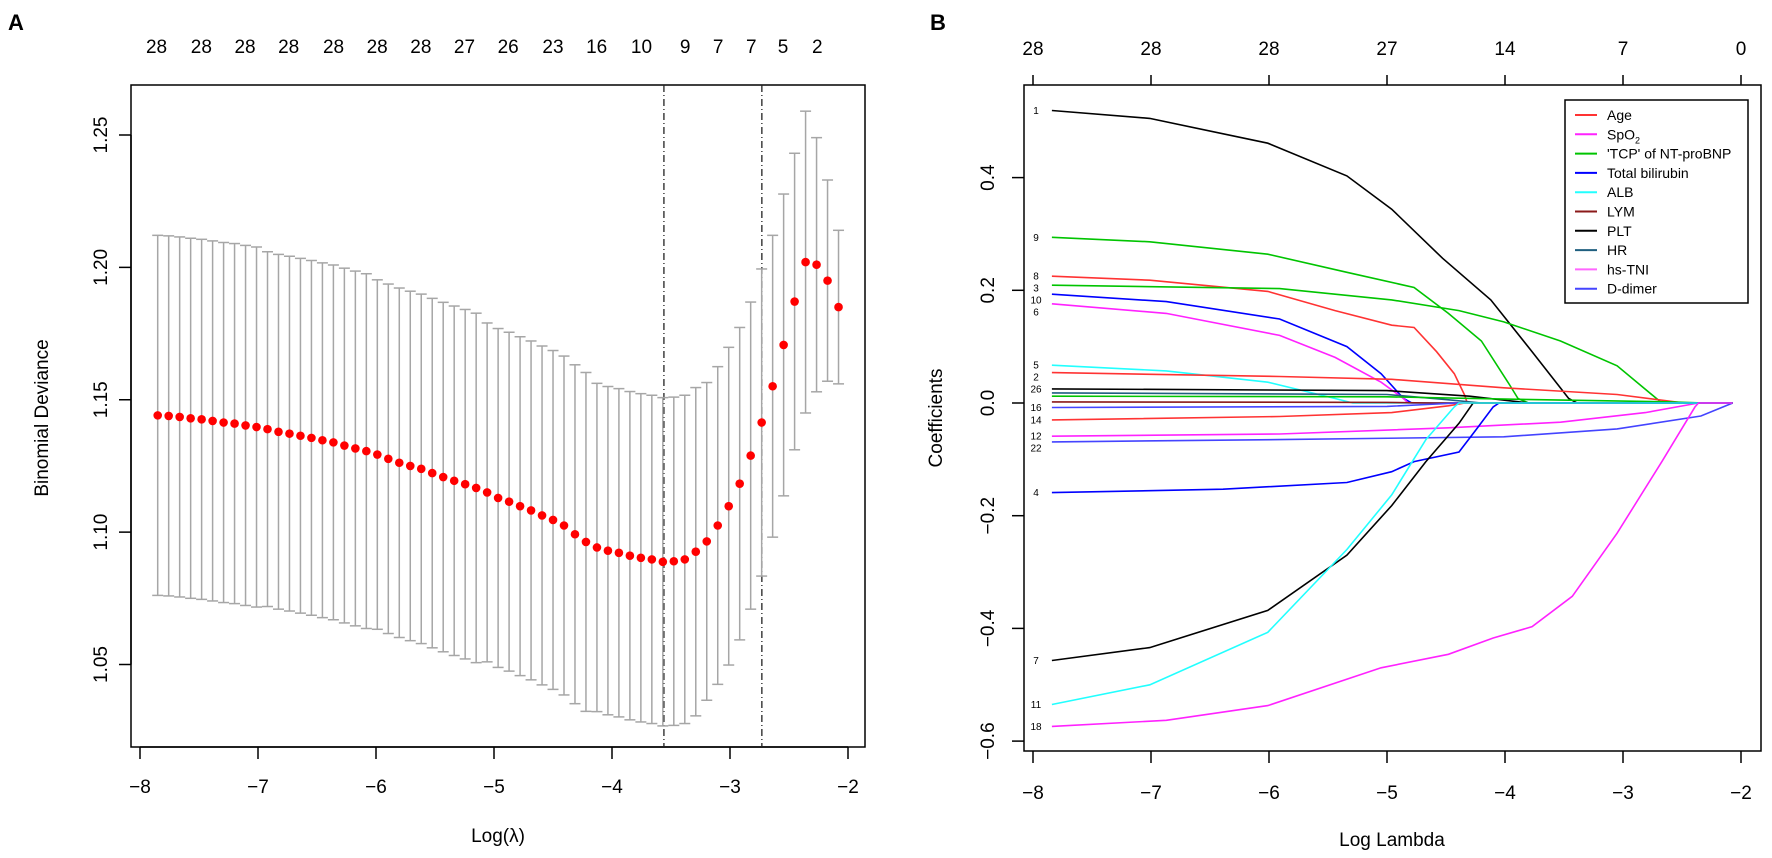  What do you see at coordinates (783, 47) in the screenshot?
I see `top-axis-label: 5` at bounding box center [783, 47].